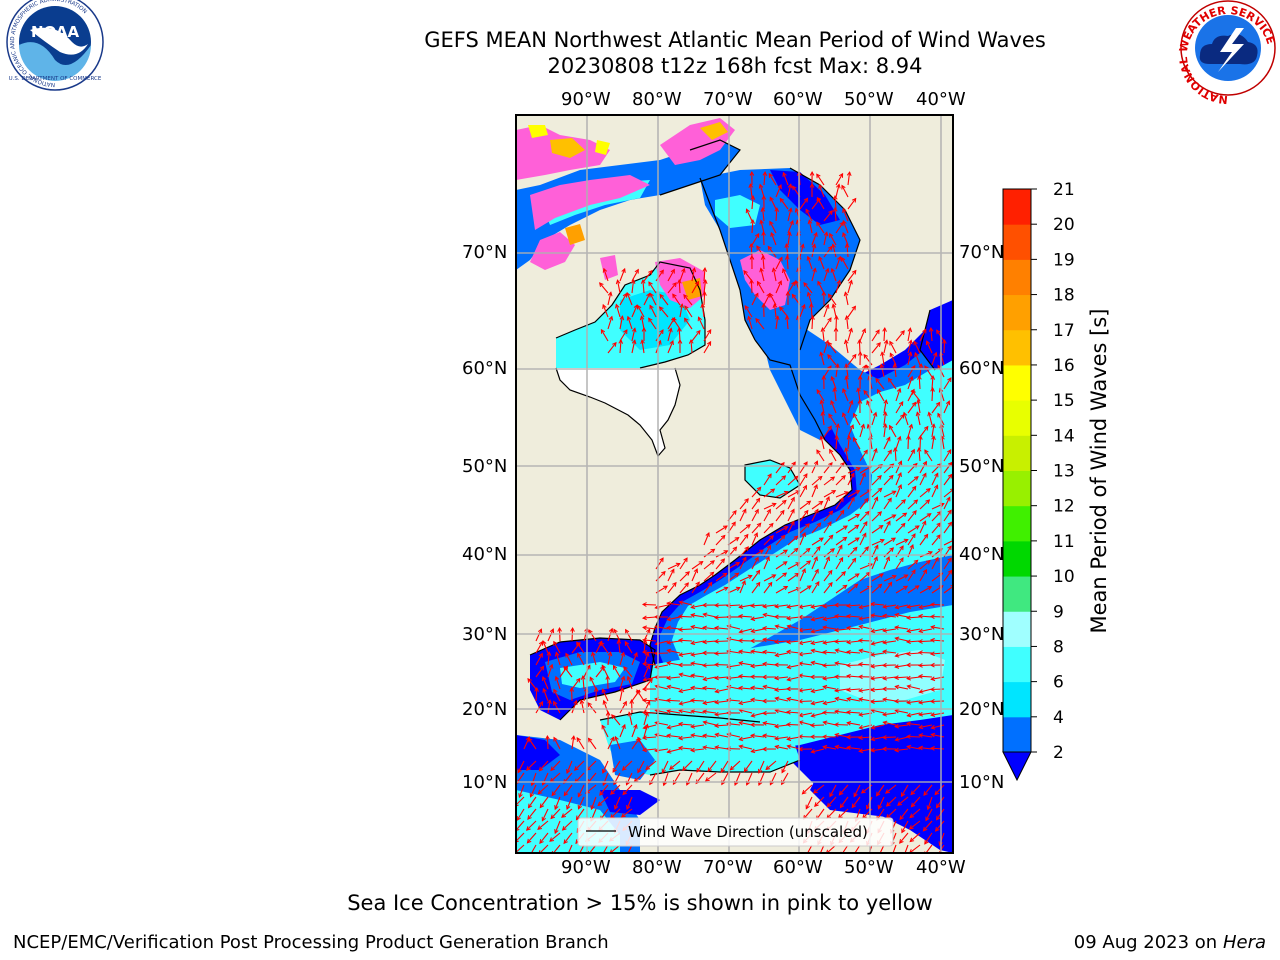 The width and height of the screenshot is (1280, 960). What do you see at coordinates (1017, 664) in the screenshot?
I see `colorbar-segment` at bounding box center [1017, 664].